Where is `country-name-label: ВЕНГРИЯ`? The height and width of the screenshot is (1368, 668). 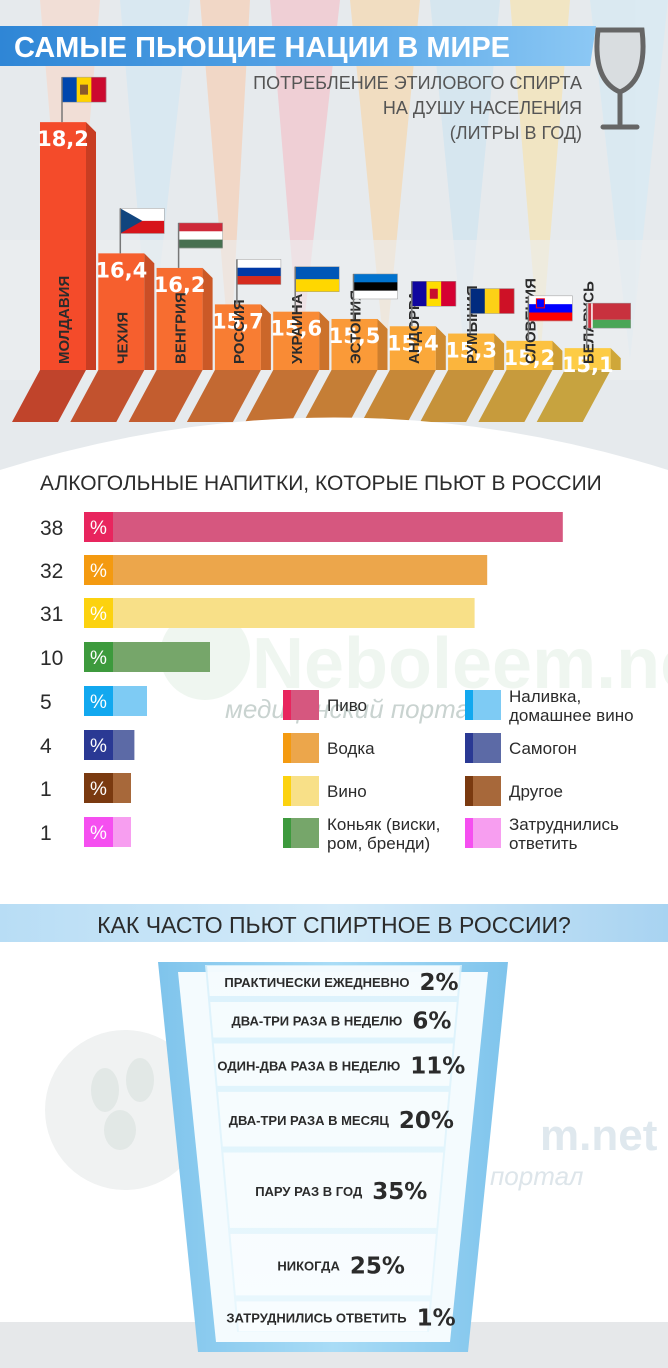
country-name-label: ВЕНГРИЯ is located at coordinates (181, 328).